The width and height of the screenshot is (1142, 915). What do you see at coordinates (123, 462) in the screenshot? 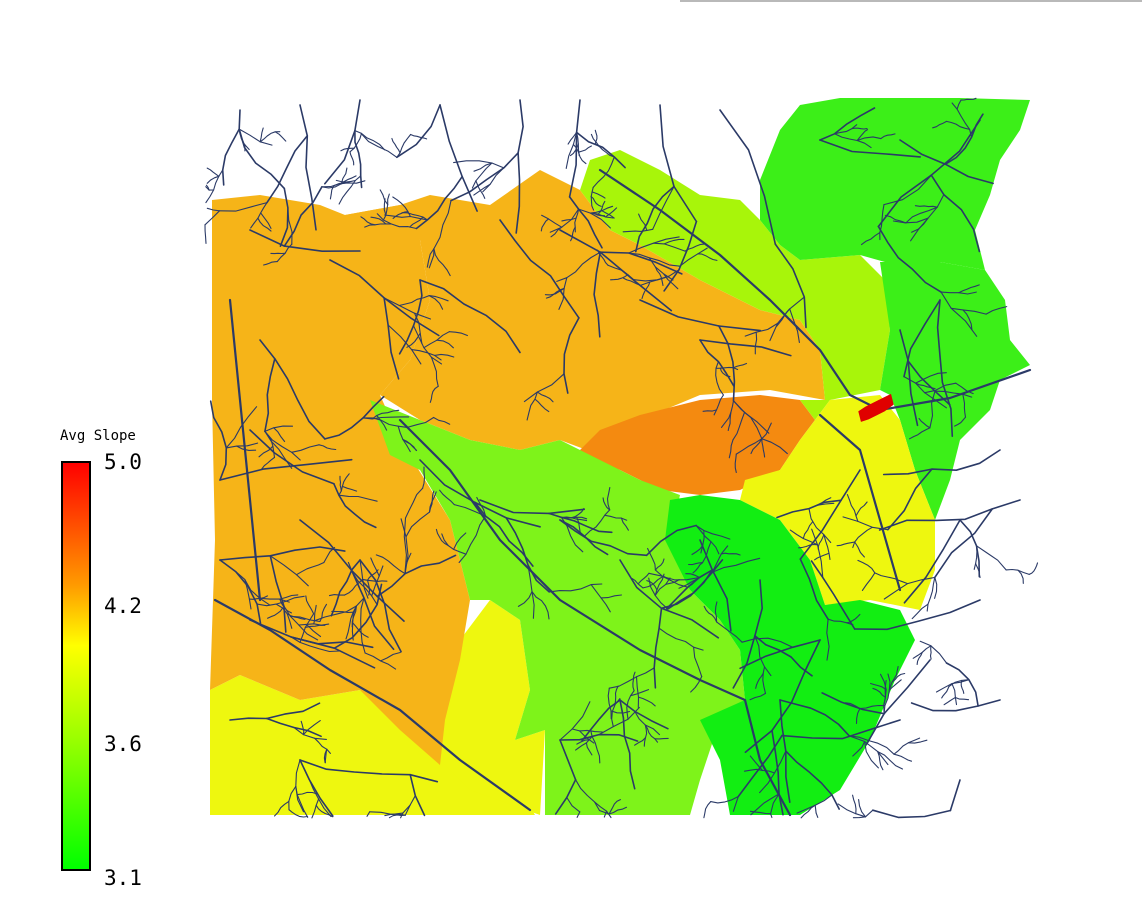
I see `legend-tick-max: 5.0` at bounding box center [123, 462].